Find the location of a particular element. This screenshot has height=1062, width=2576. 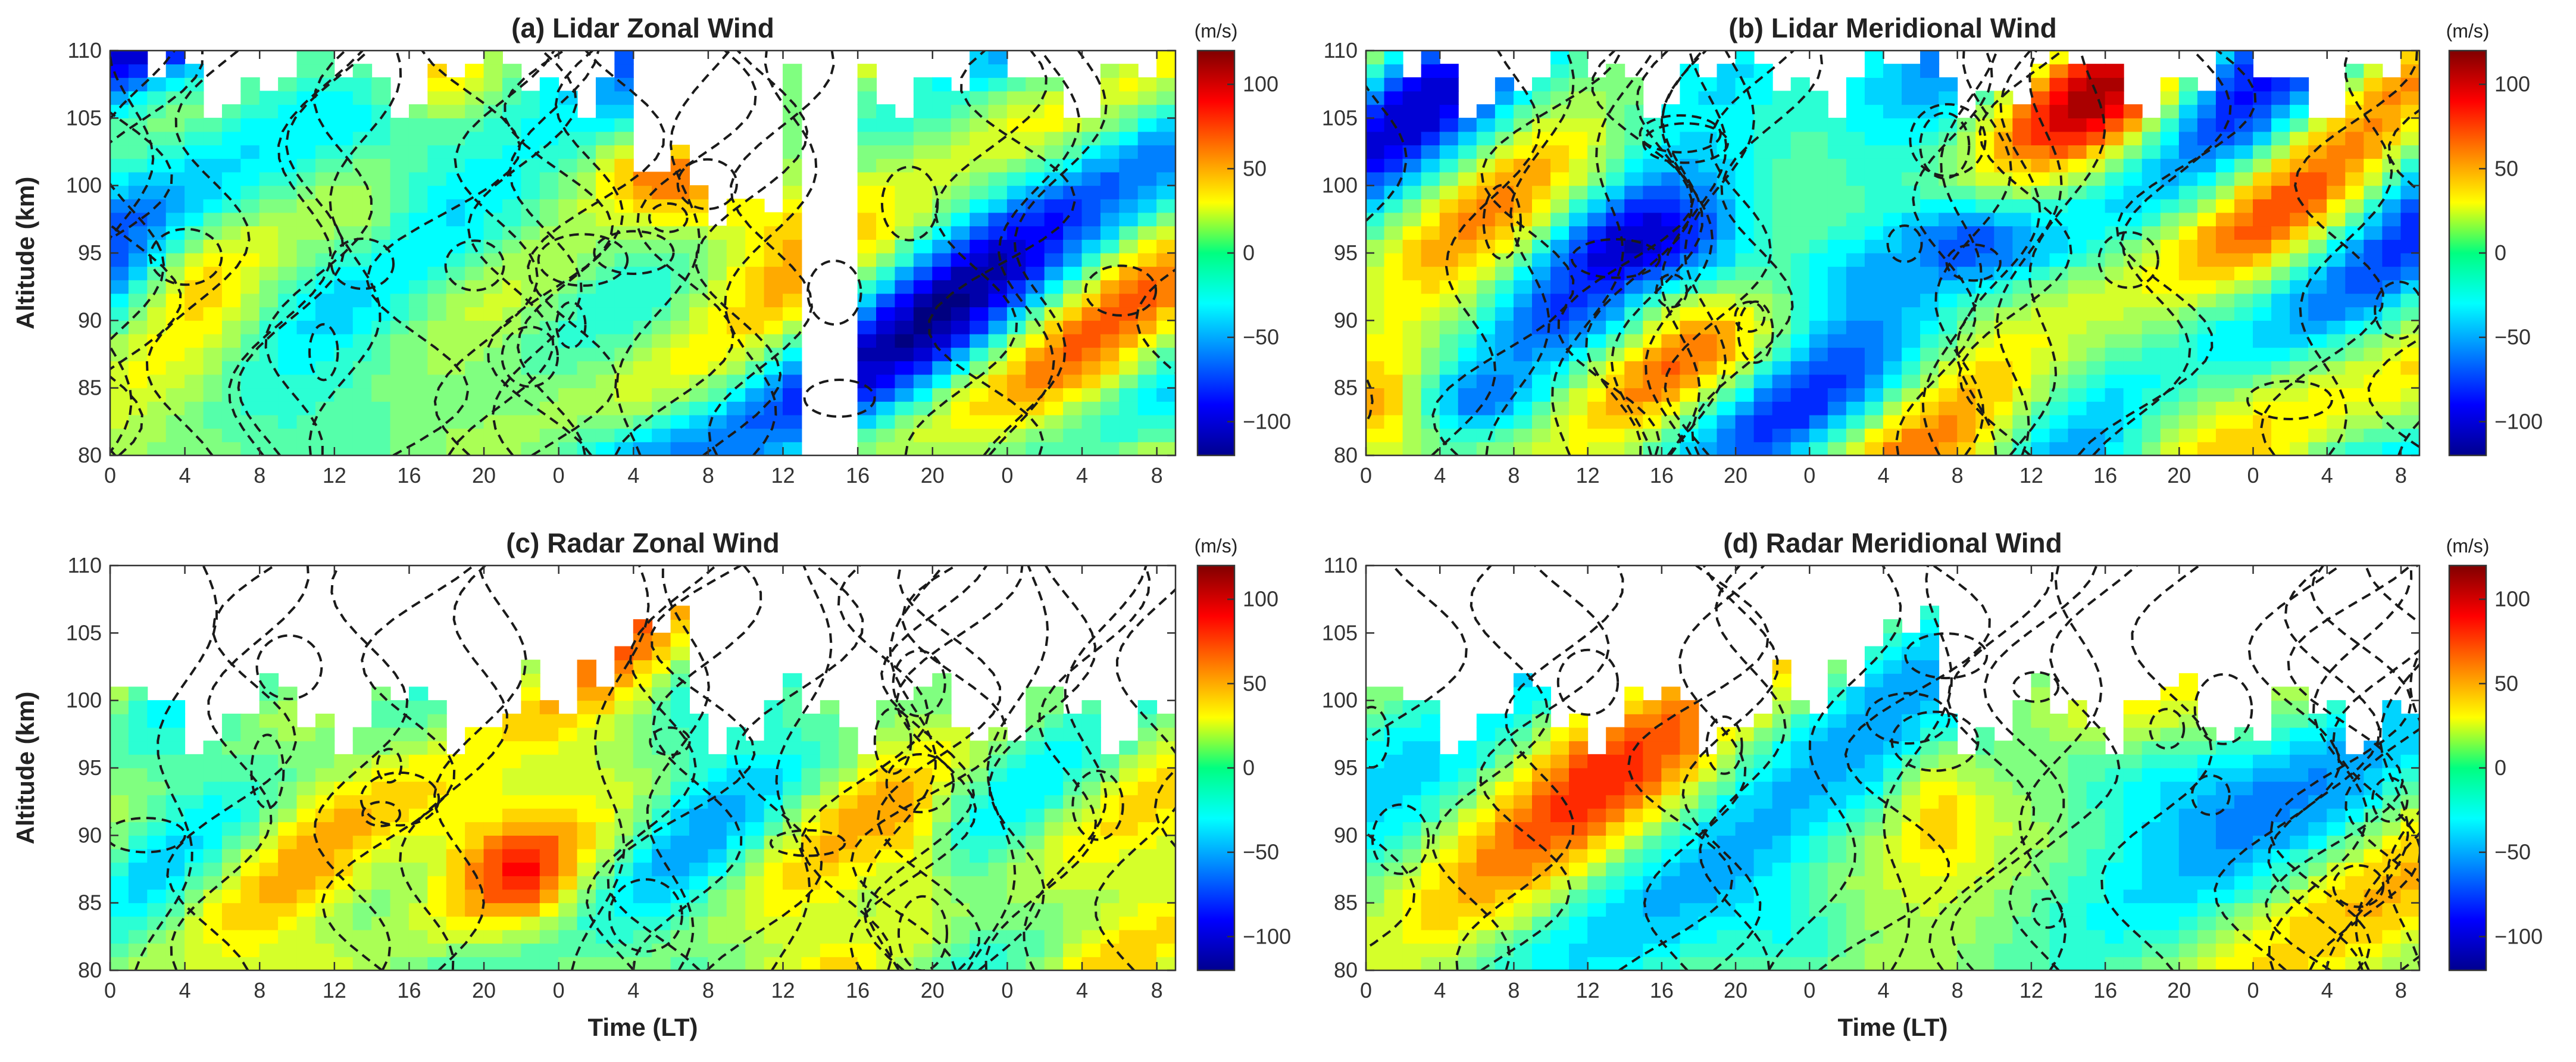

contour-loop is located at coordinates (668, 217).